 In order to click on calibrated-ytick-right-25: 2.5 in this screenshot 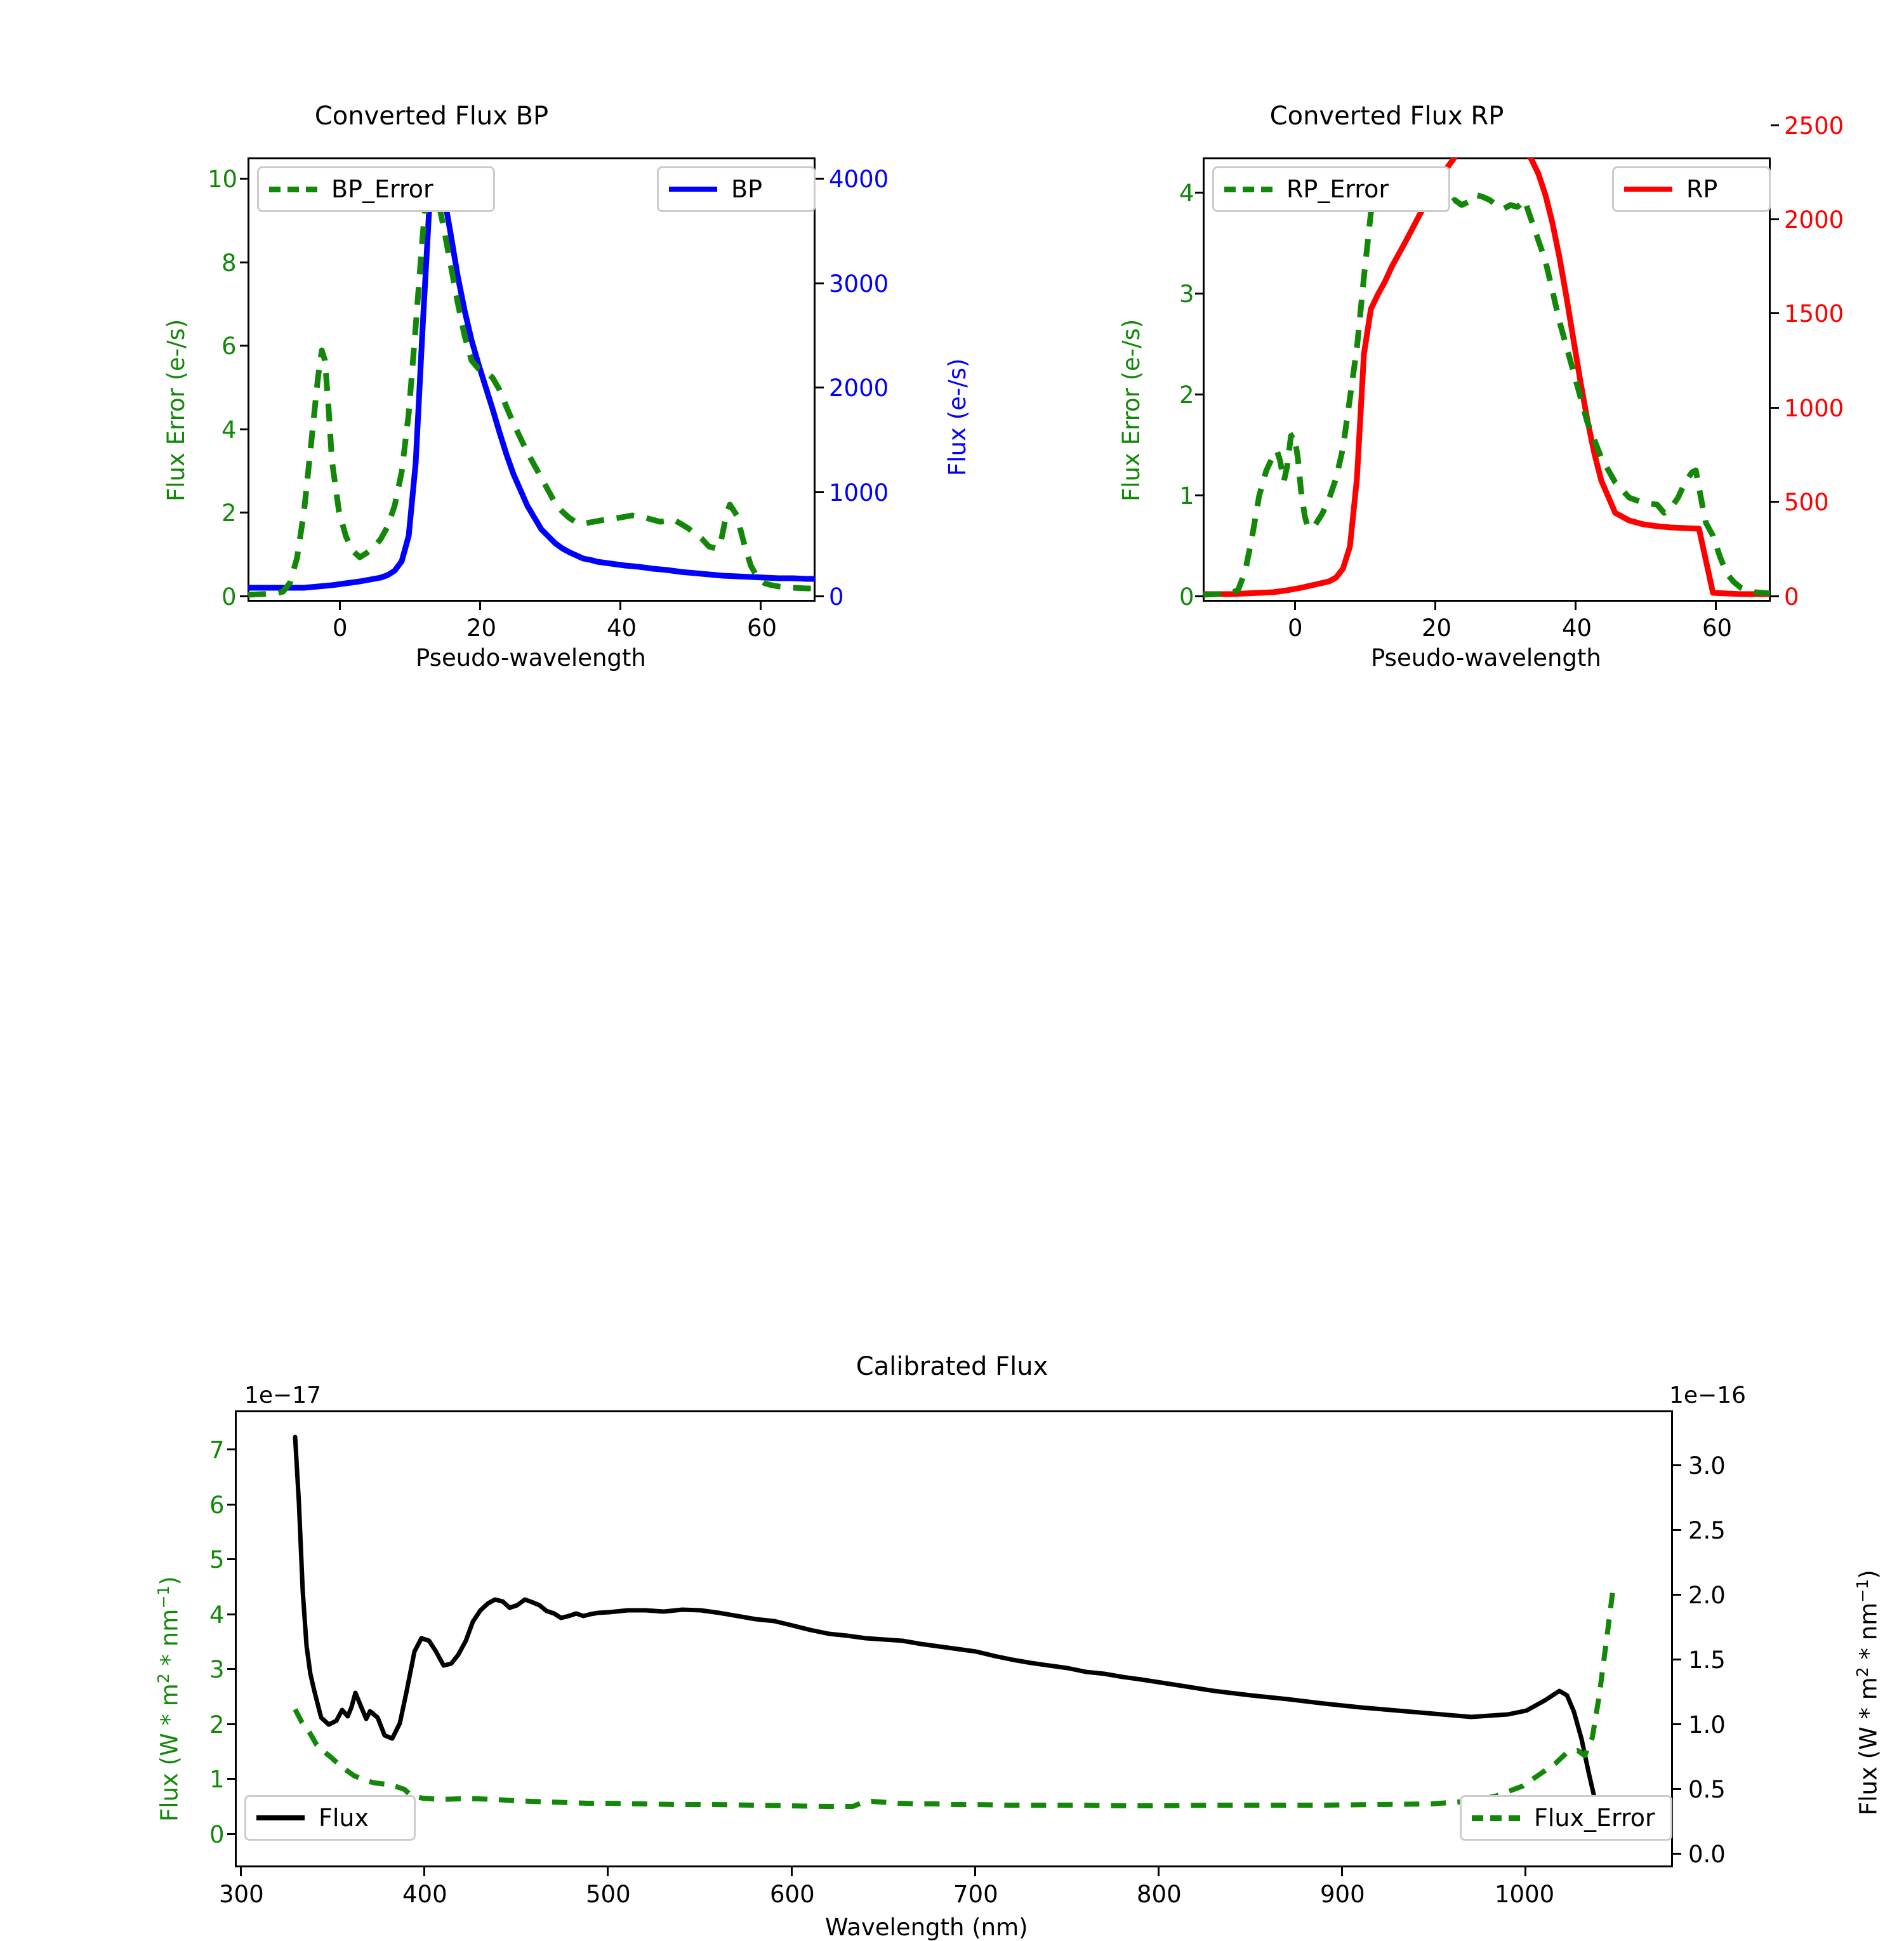, I will do `click(1707, 1530)`.